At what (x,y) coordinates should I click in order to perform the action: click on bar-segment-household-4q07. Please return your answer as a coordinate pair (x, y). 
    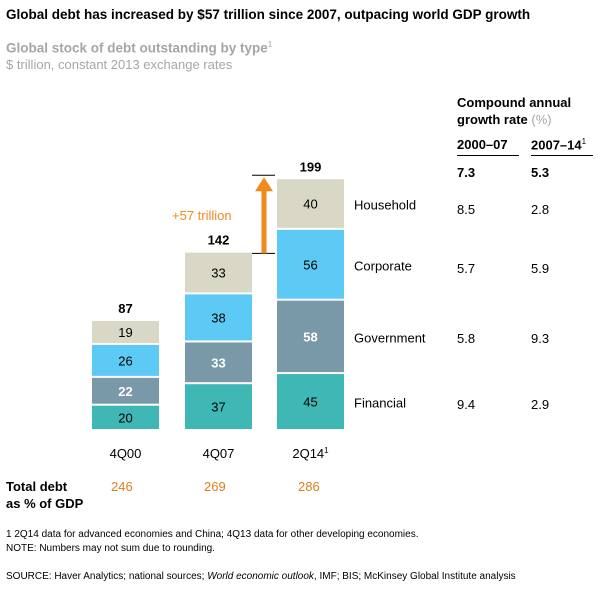
    Looking at the image, I should click on (218, 272).